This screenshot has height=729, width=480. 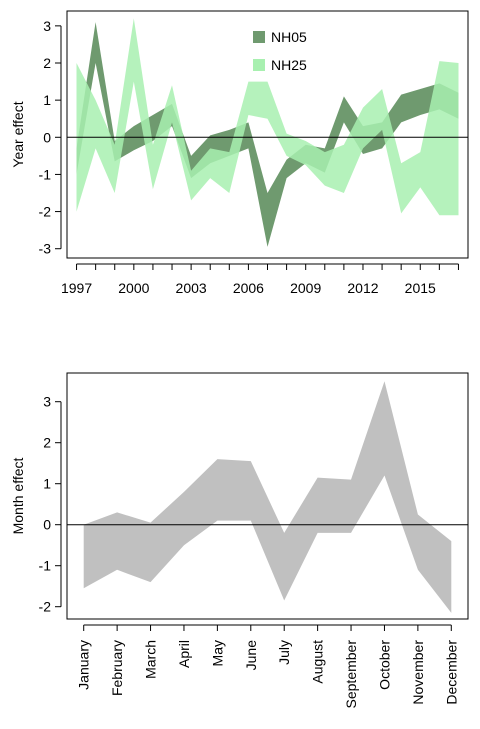 What do you see at coordinates (451, 672) in the screenshot?
I see `x-tick-label-december: December` at bounding box center [451, 672].